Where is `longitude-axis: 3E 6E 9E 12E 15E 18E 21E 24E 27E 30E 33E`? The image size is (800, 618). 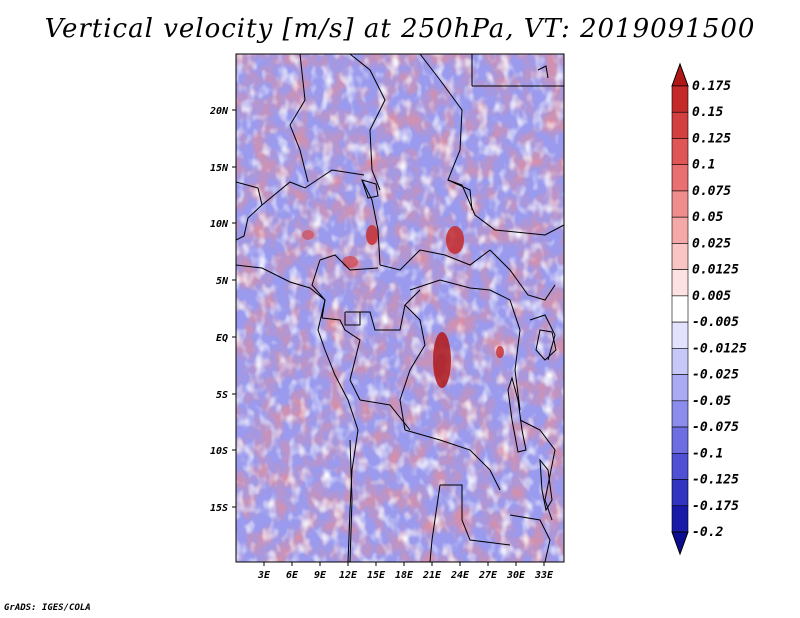 longitude-axis: 3E 6E 9E 12E 15E 18E 21E 24E 27E 30E 33E is located at coordinates (405, 571).